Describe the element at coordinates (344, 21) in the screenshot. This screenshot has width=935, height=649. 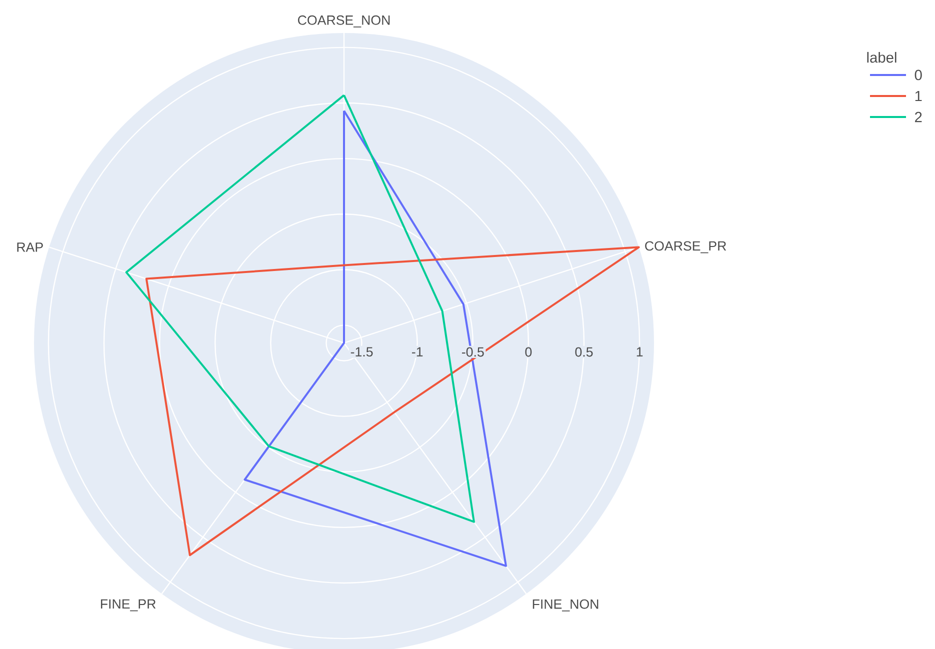
I see `spoke-label: COARSE_NON` at that location.